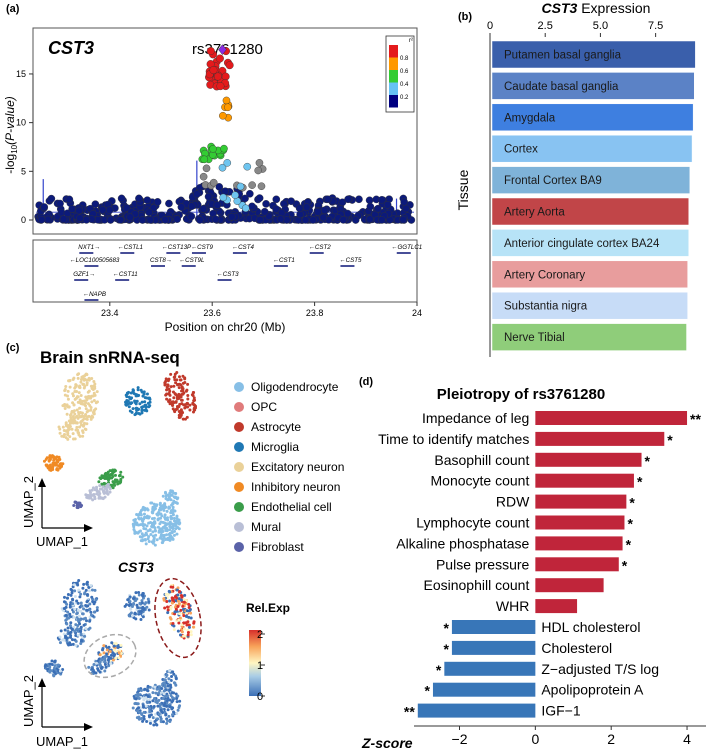 This screenshot has height=752, width=709. I want to click on panel-a-x-axis: 23.4 23.6 23.8 24, so click(261, 310).